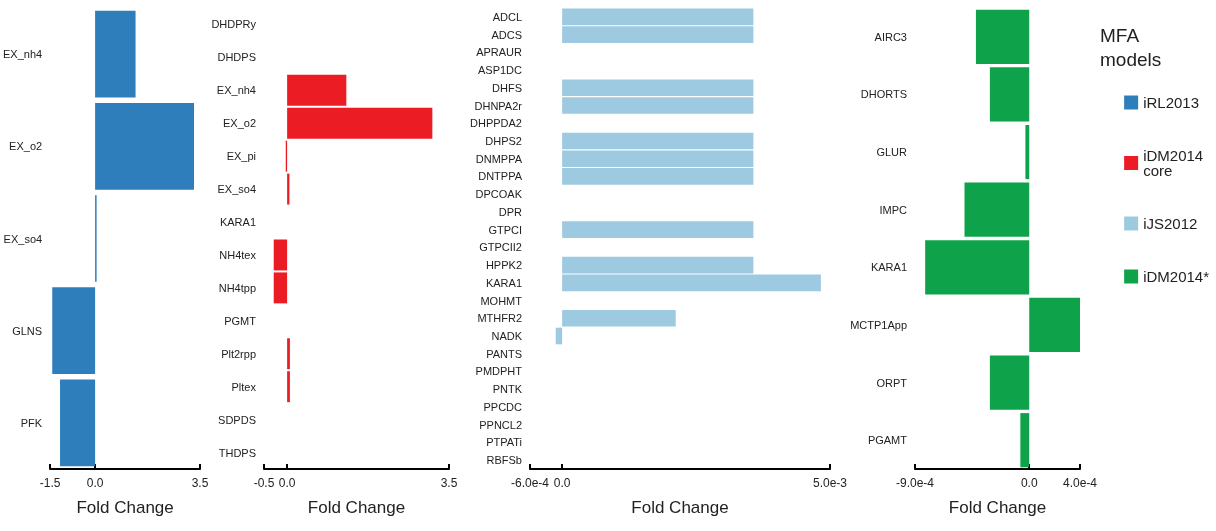 The image size is (1216, 531). I want to click on y-tick-label: APRAUR, so click(499, 52).